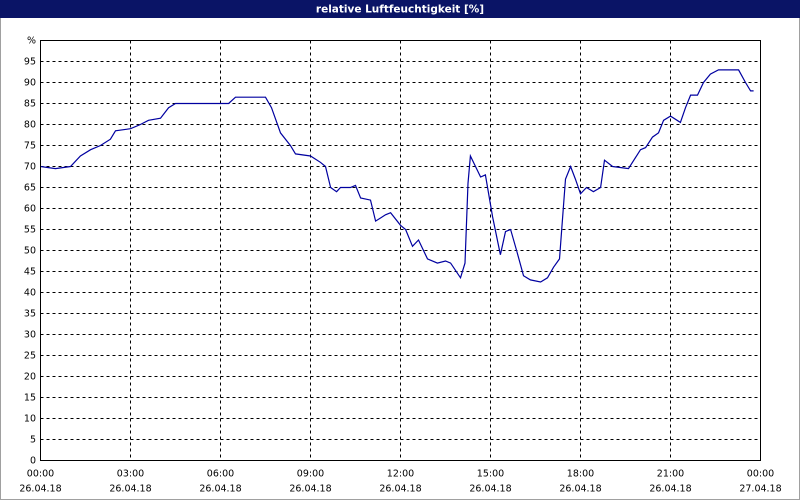  I want to click on y-tick-label: 0, so click(33, 461).